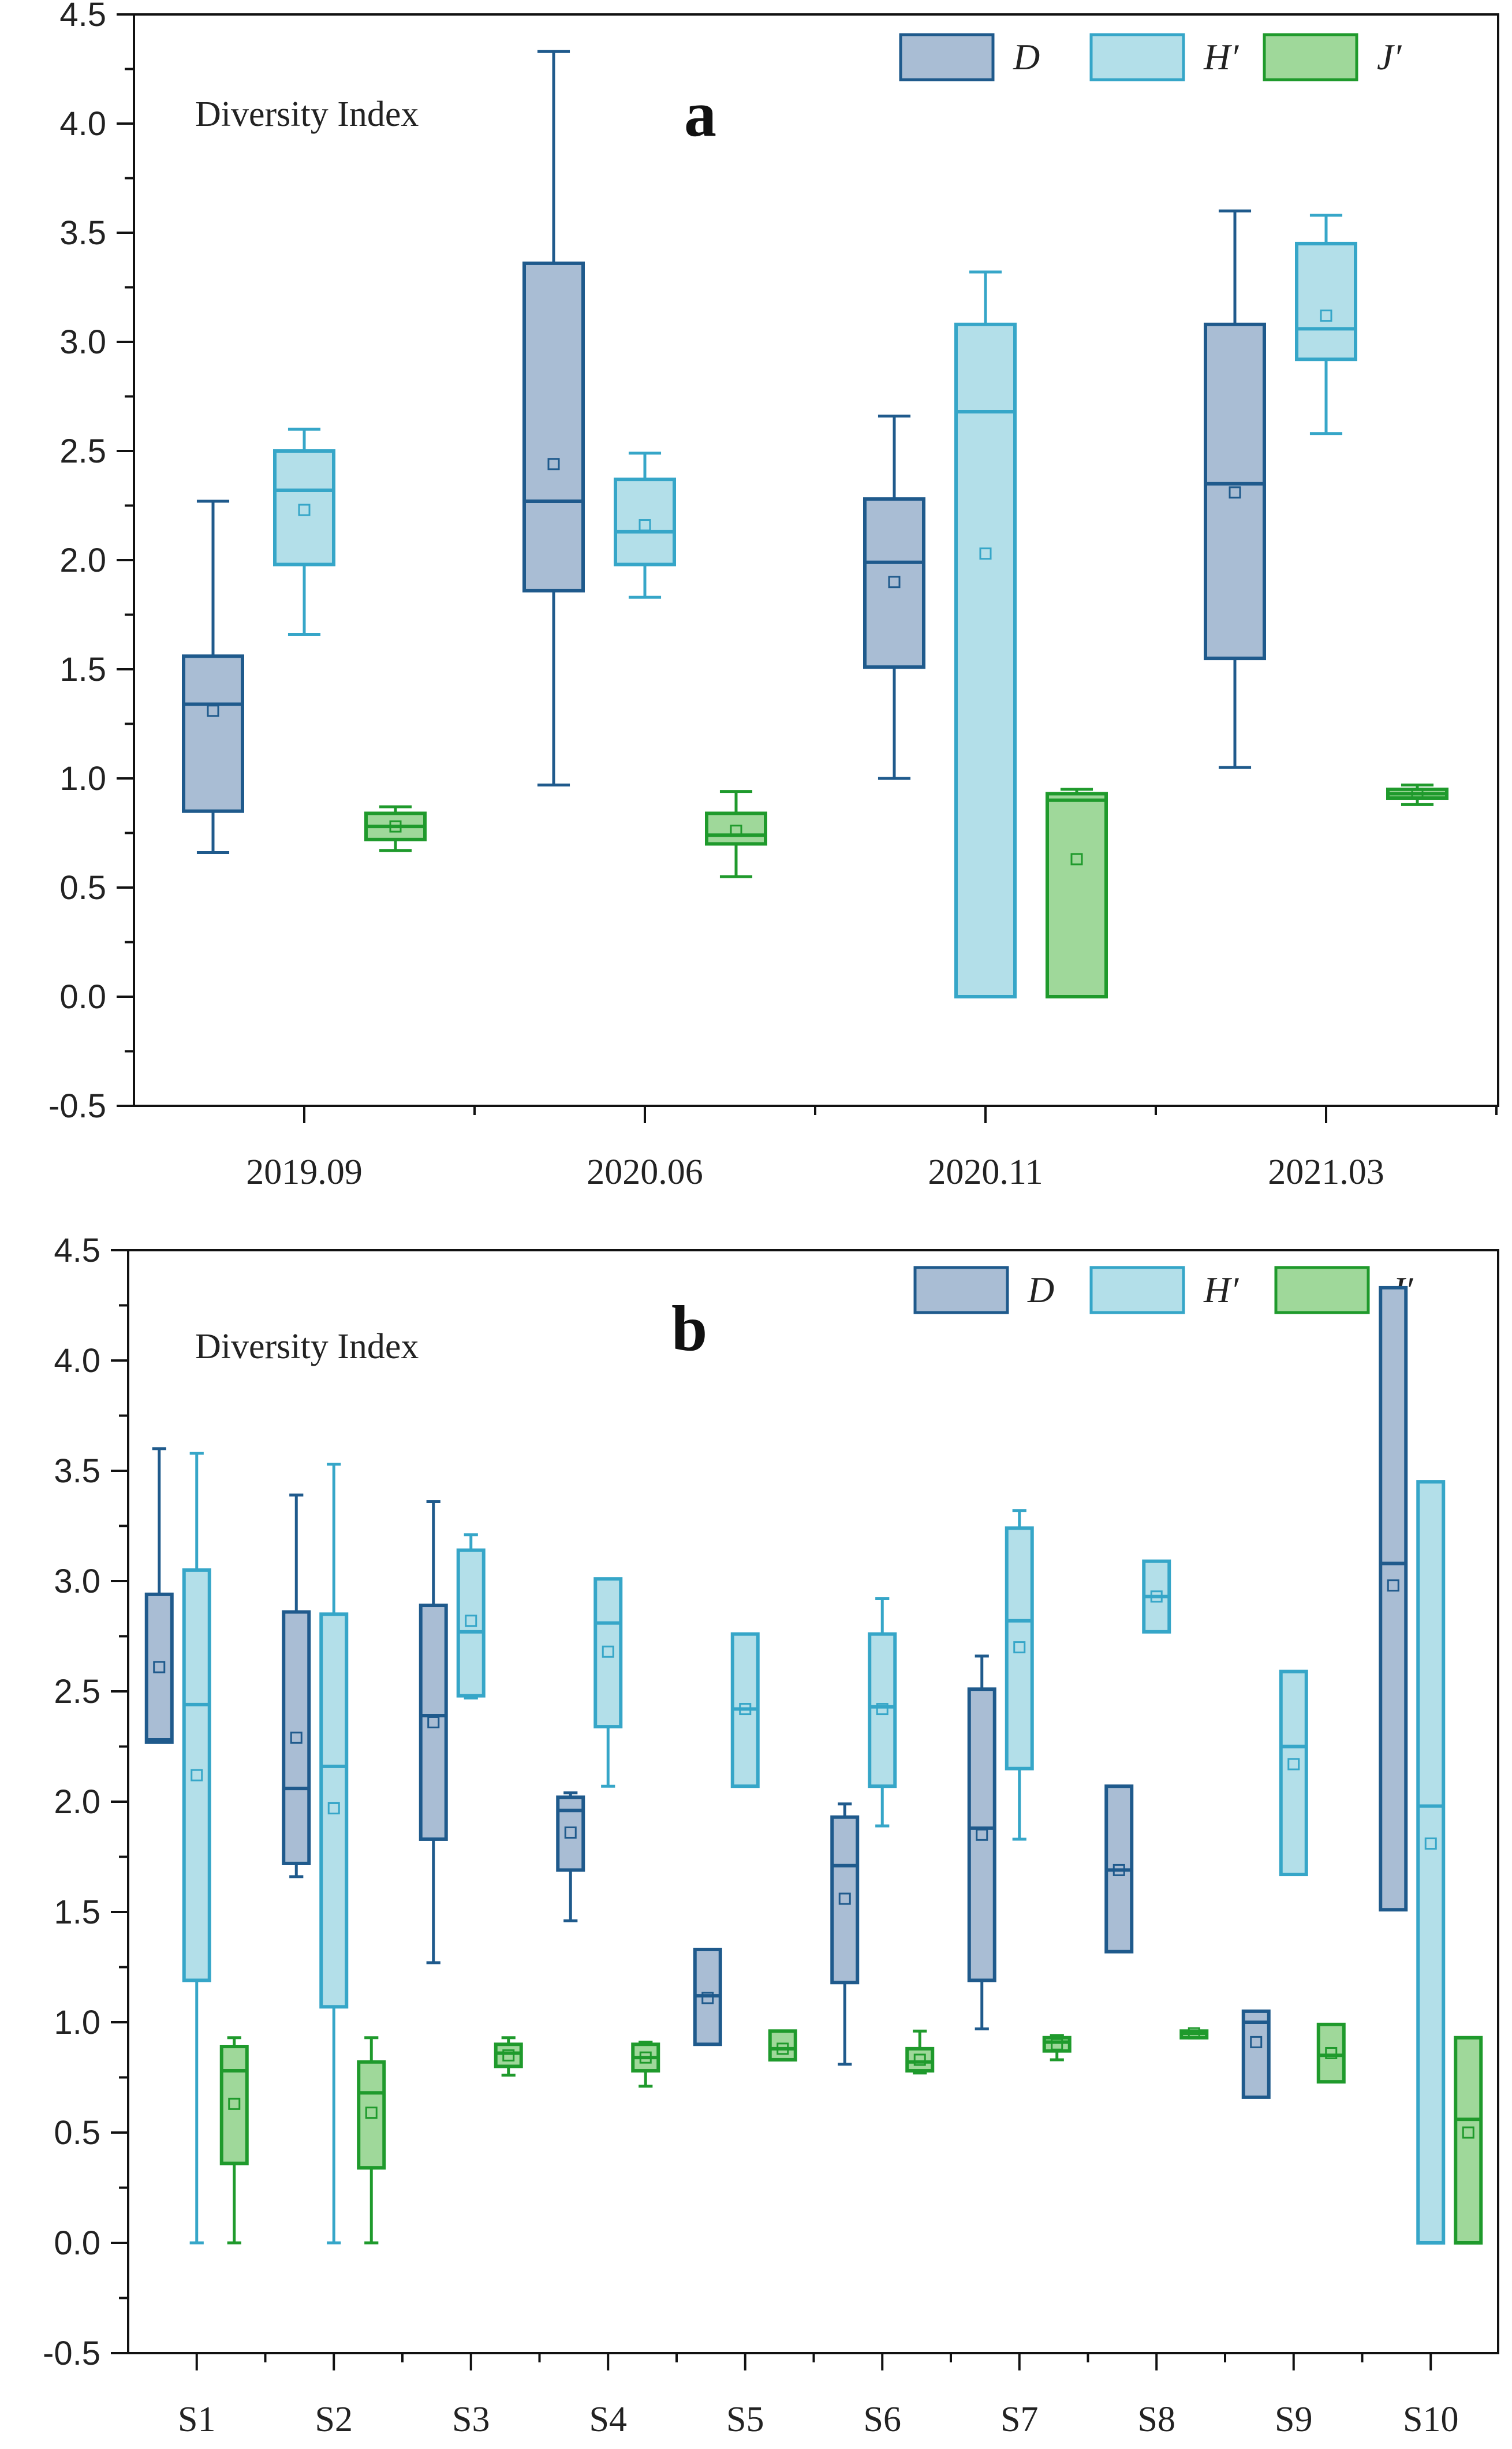 The image size is (1512, 2449). I want to click on x-tick-label: S8, so click(1156, 2419).